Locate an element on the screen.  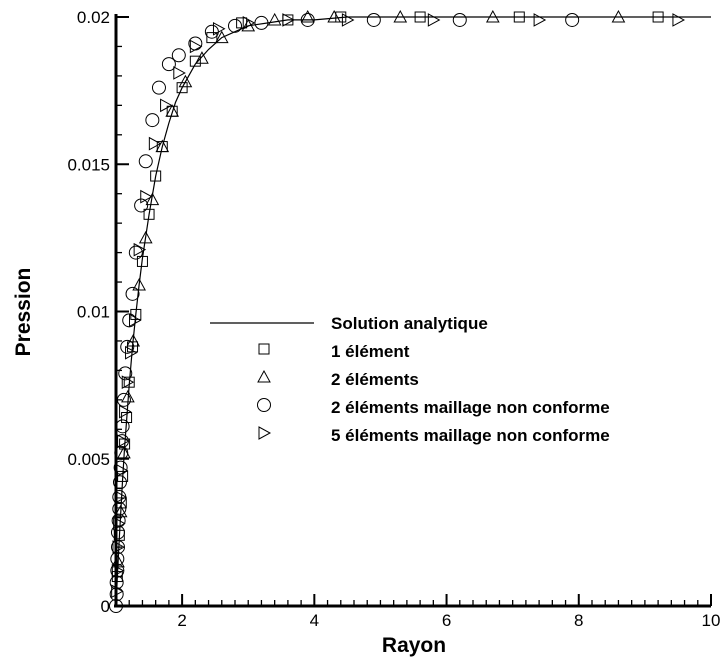
x-axis-title: Rayon is located at coordinates (414, 645).